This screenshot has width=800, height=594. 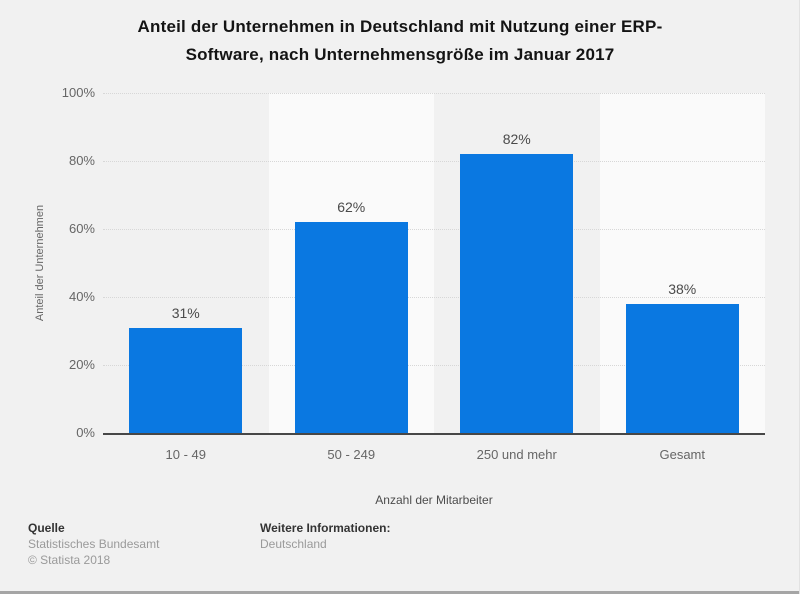 I want to click on y-tick-80: 80%, so click(x=81, y=160).